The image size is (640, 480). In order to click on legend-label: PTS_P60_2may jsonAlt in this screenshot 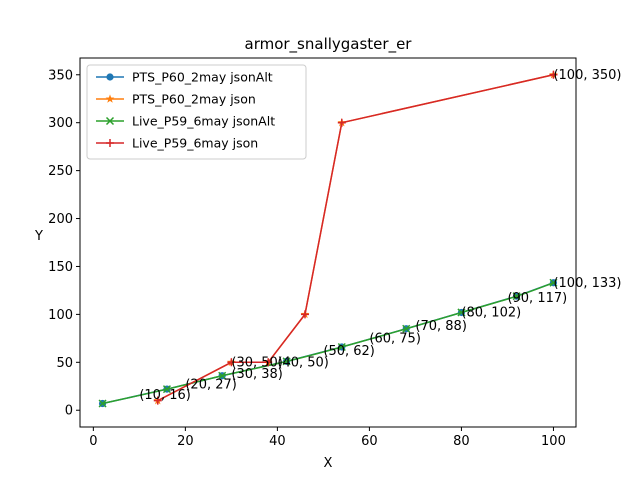, I will do `click(202, 77)`.